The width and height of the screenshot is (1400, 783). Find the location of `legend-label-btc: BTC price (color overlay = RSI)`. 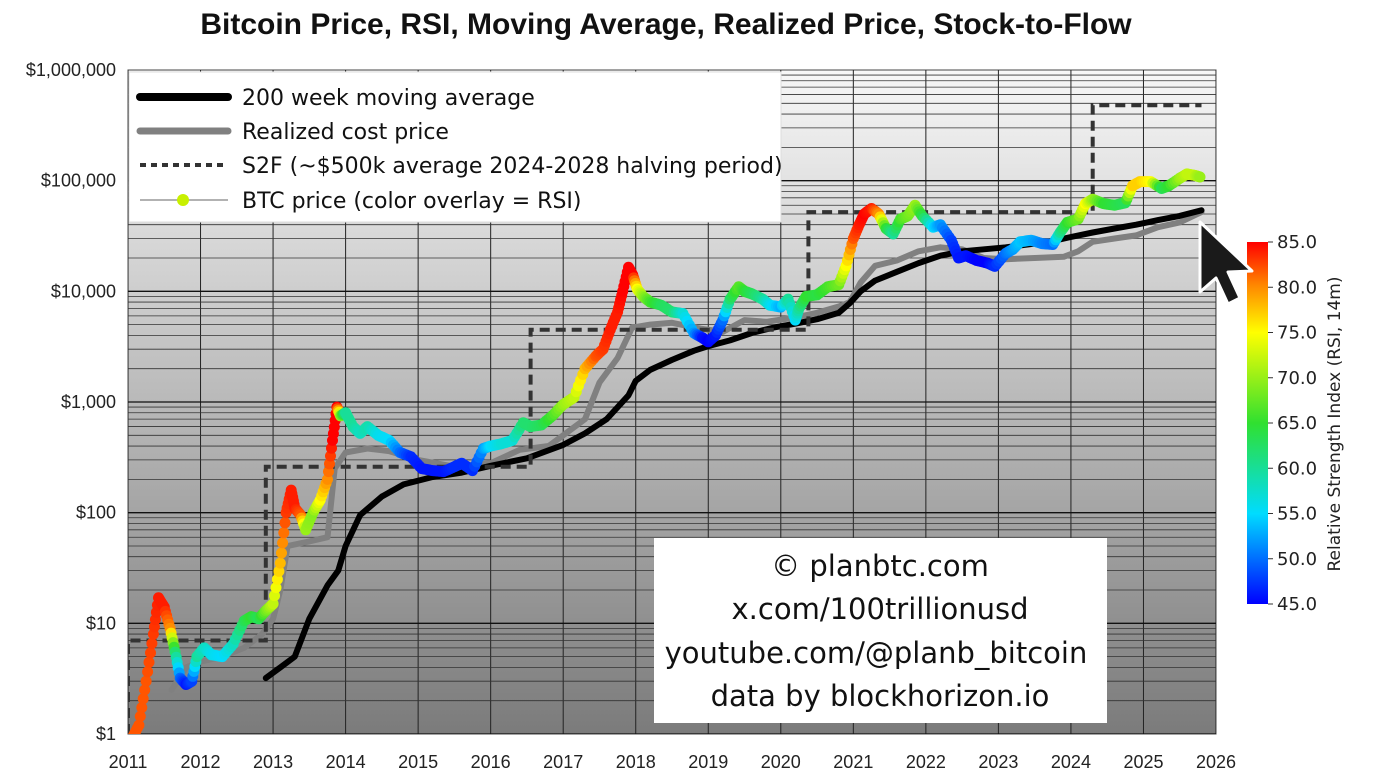

legend-label-btc: BTC price (color overlay = RSI) is located at coordinates (412, 201).